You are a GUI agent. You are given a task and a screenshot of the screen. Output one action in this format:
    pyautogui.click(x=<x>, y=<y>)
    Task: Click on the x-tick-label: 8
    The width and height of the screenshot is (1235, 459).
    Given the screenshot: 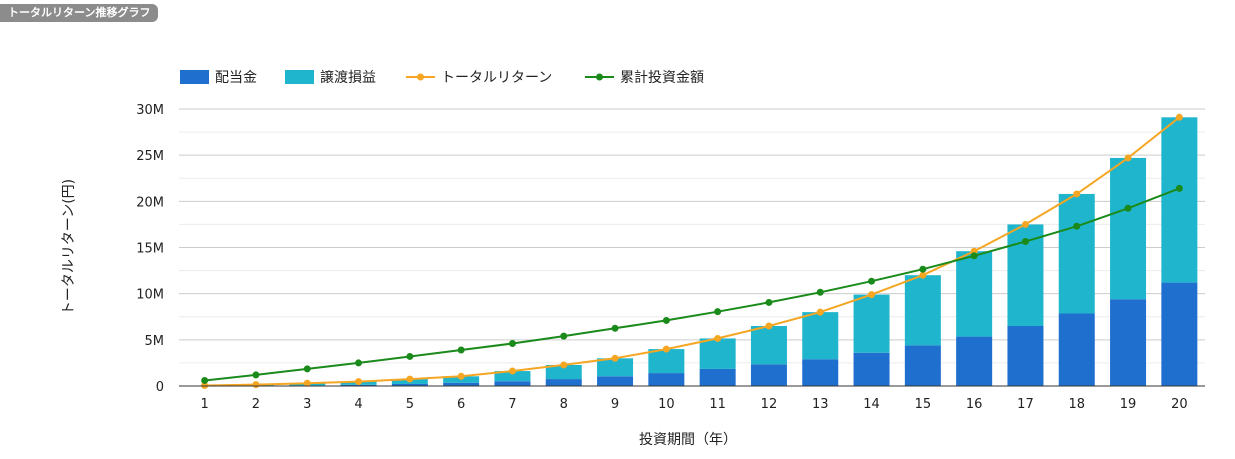 What is the action you would take?
    pyautogui.click(x=564, y=404)
    